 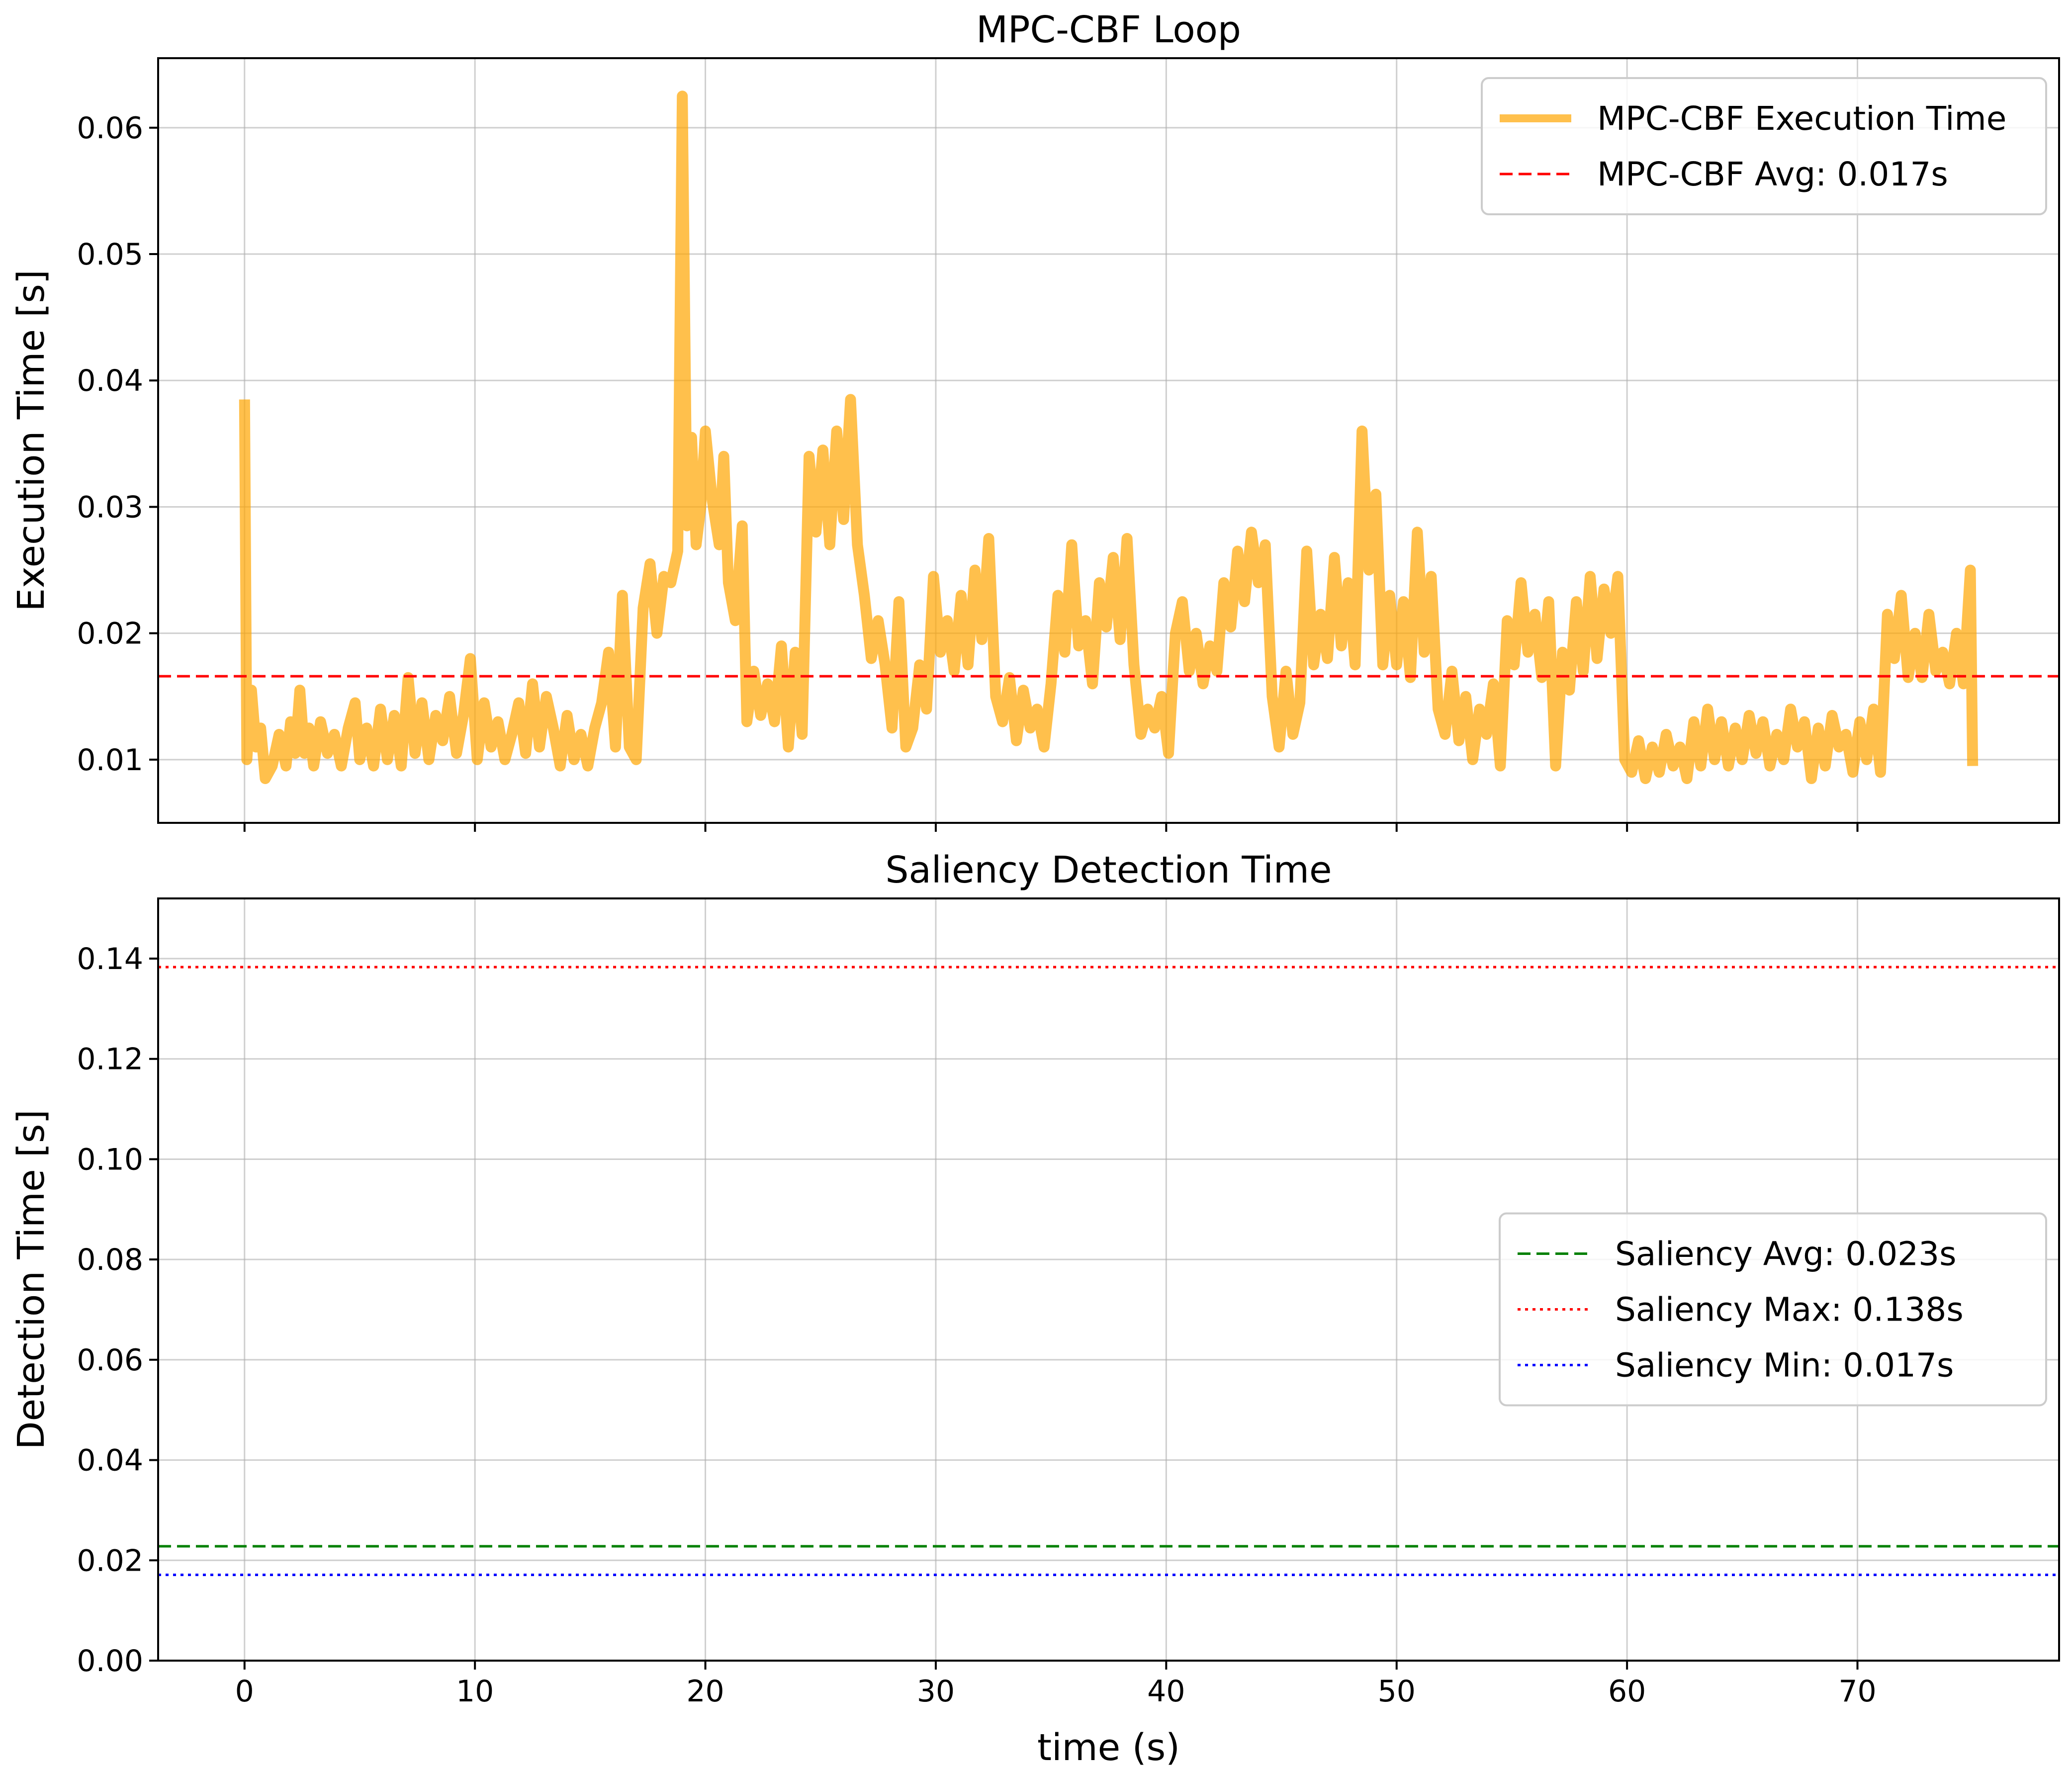 What do you see at coordinates (32, 441) in the screenshot?
I see `y-axis-title: Execution Time [s]` at bounding box center [32, 441].